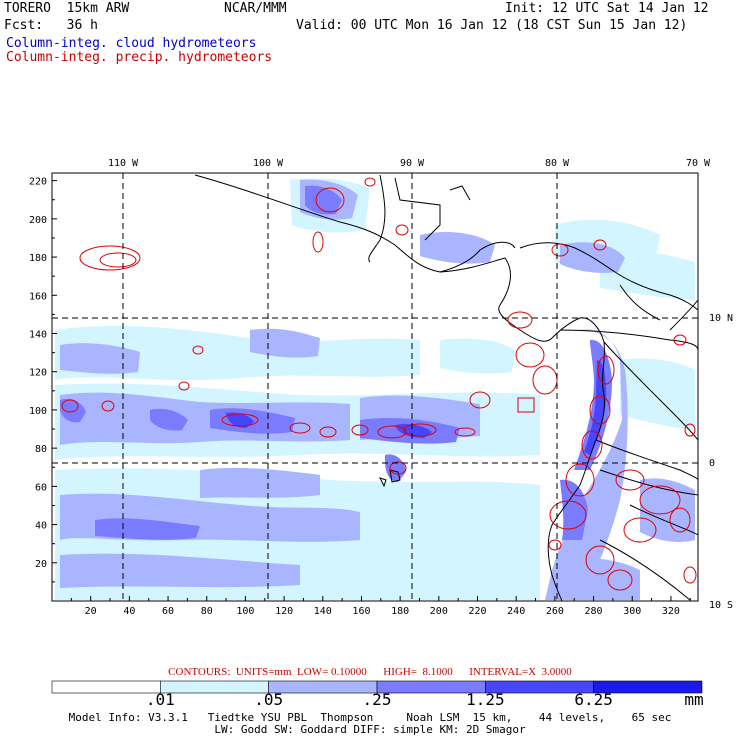 The width and height of the screenshot is (740, 740). What do you see at coordinates (41, 526) in the screenshot?
I see `y-tick-label: 40` at bounding box center [41, 526].